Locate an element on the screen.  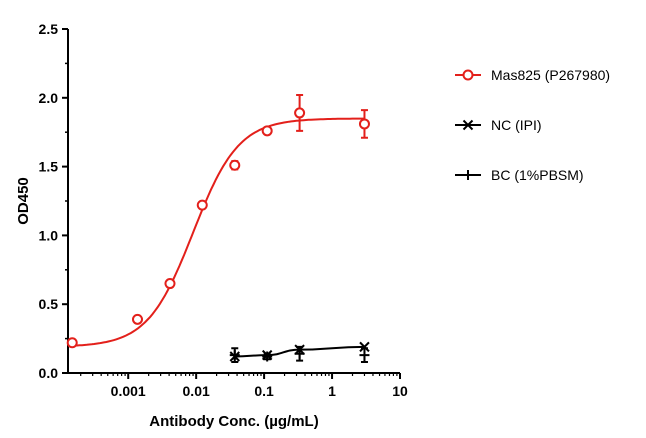
y-tick-label: 2.0 is located at coordinates (49, 98).